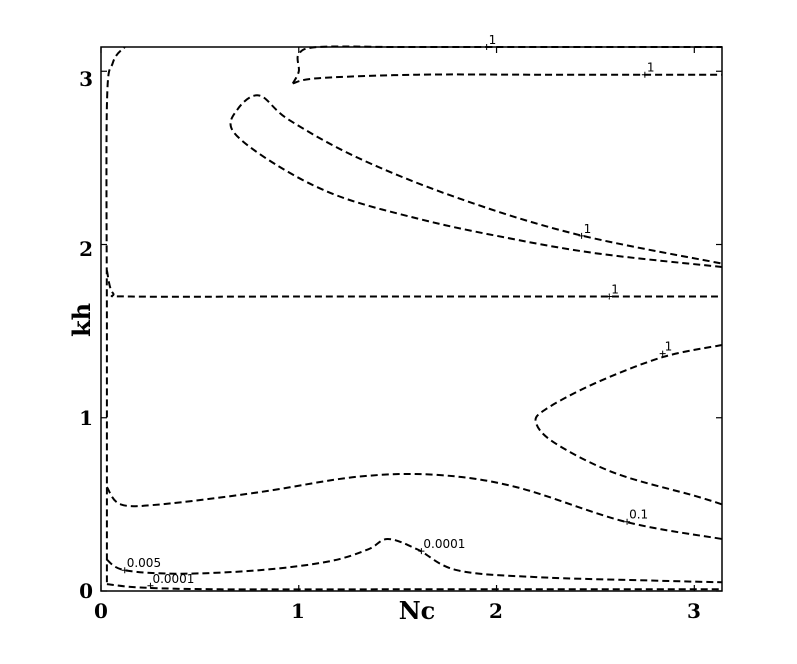 This screenshot has width=797, height=664. I want to click on y-tick-label-0: 0, so click(86, 591).